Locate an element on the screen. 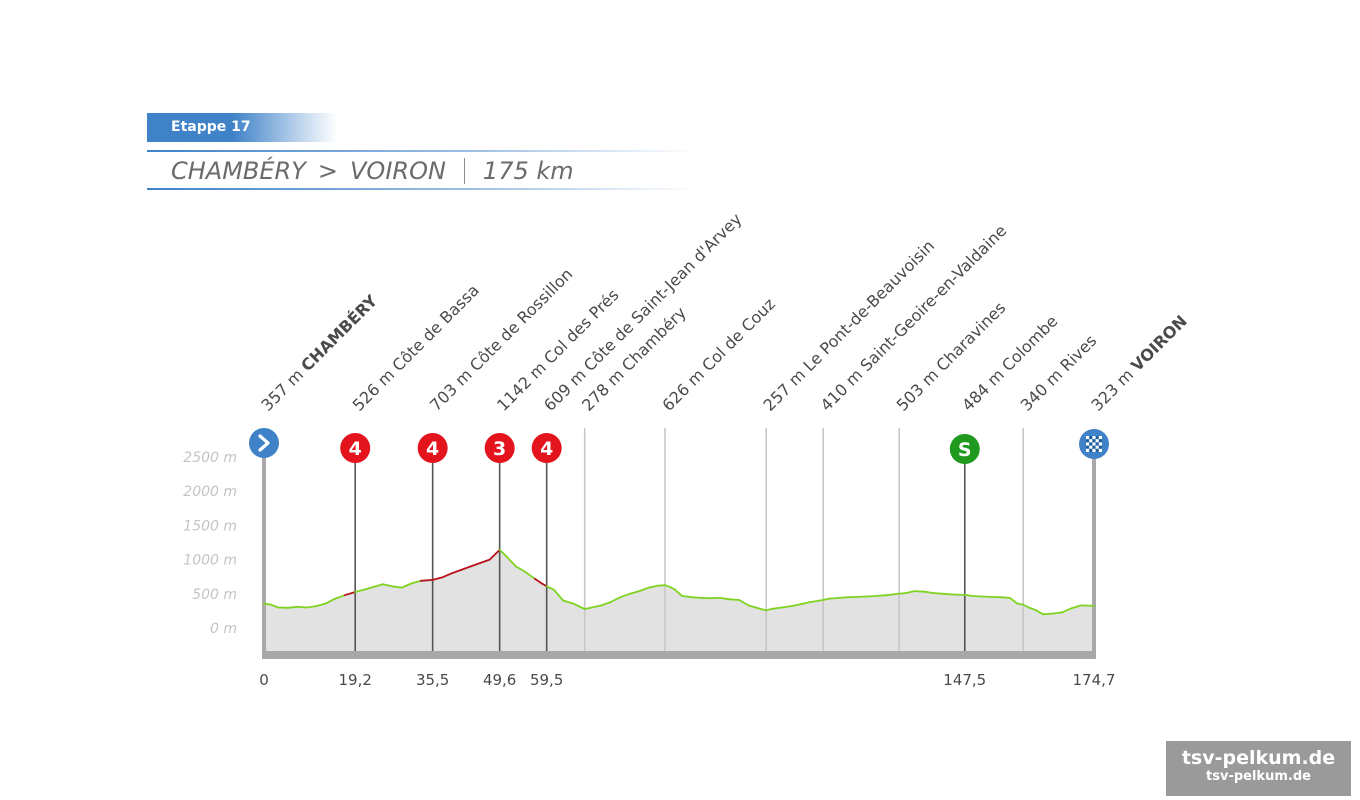 This screenshot has width=1360, height=800. title-separator is located at coordinates (464, 171).